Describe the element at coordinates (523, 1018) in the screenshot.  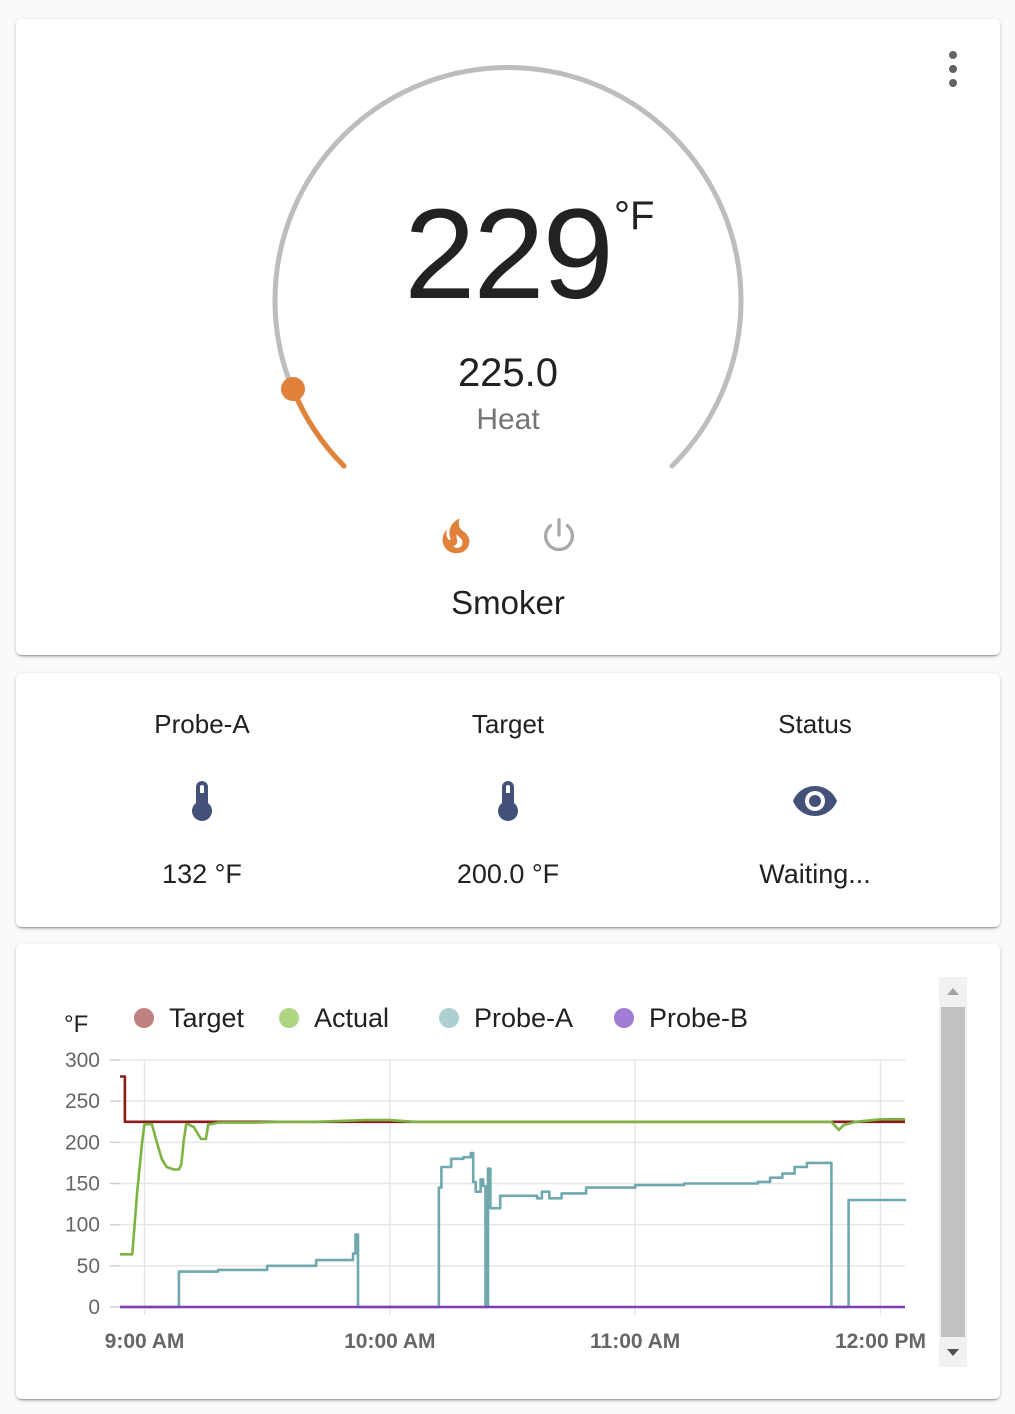
I see `legend-label: Probe-A` at that location.